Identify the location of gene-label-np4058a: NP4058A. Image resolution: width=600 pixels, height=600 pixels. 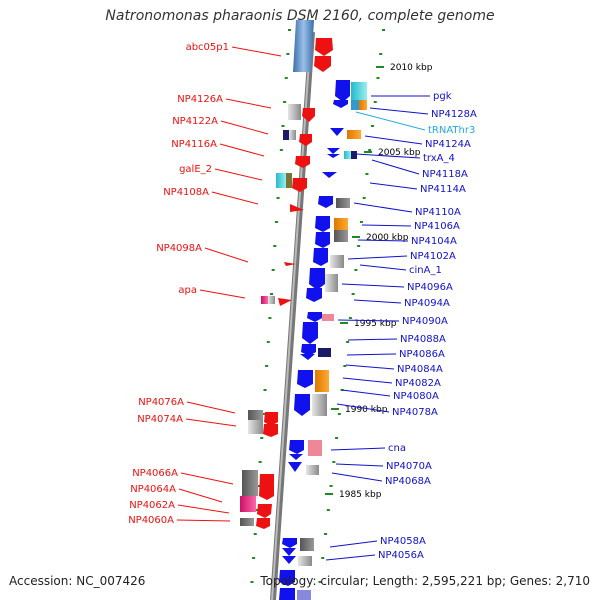
(403, 541).